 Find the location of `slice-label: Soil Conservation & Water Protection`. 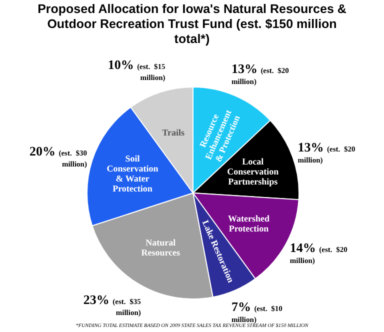

slice-label: Soil Conservation & Water Protection is located at coordinates (132, 173).